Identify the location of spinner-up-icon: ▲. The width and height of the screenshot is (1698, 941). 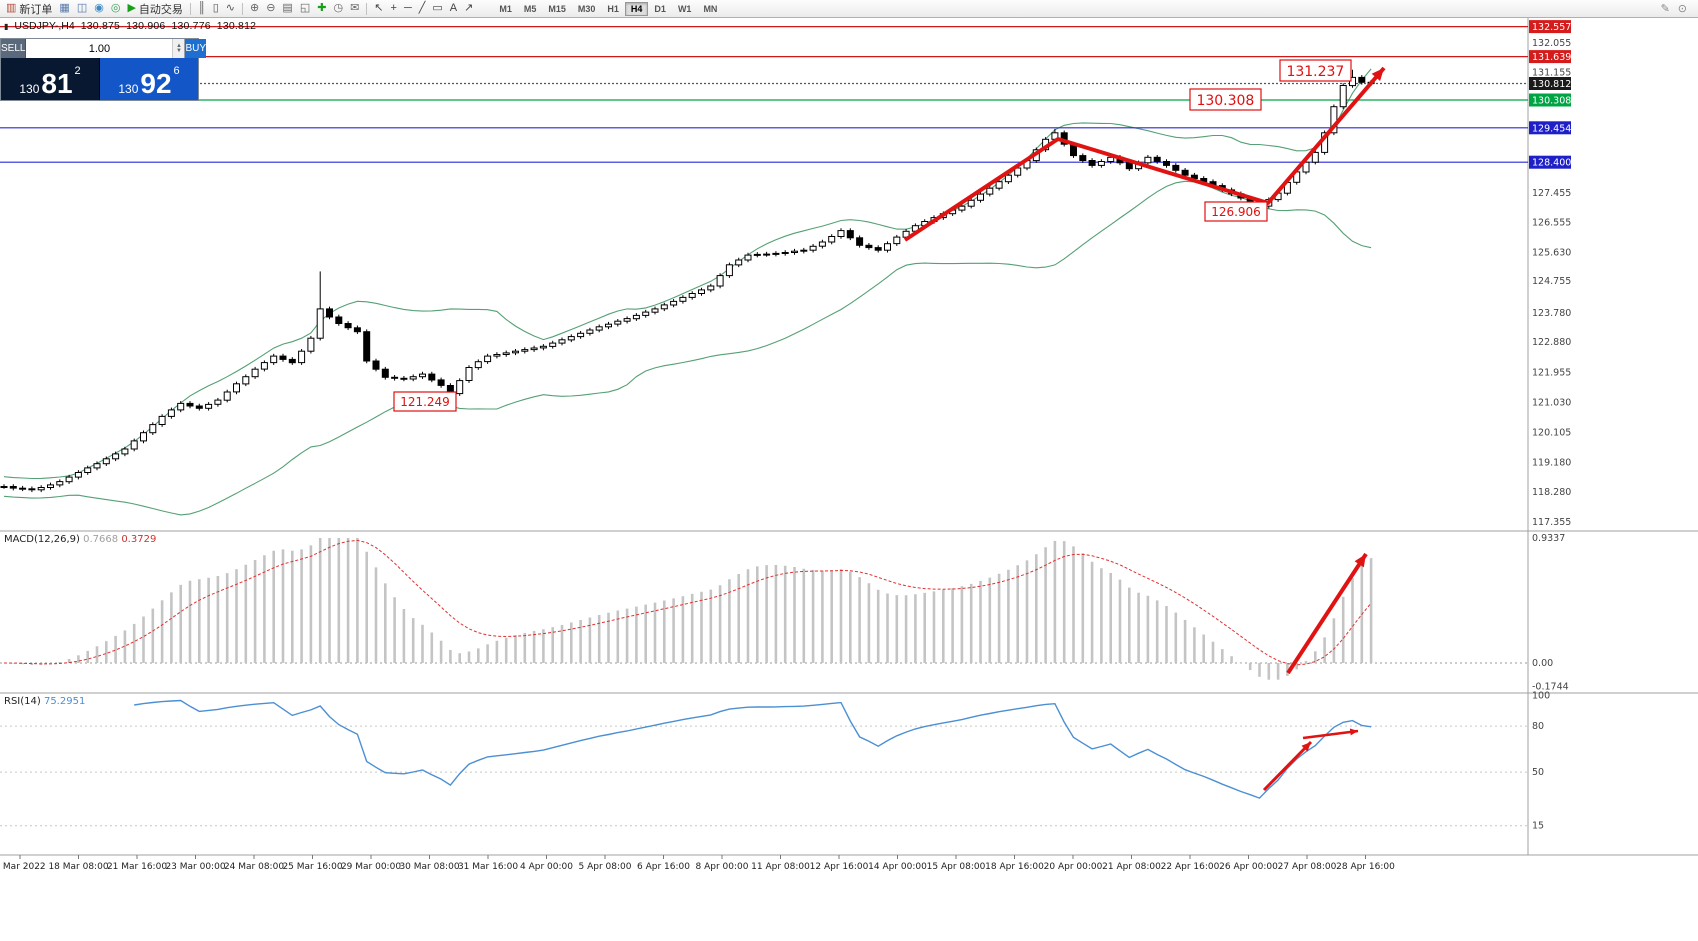
(178, 45).